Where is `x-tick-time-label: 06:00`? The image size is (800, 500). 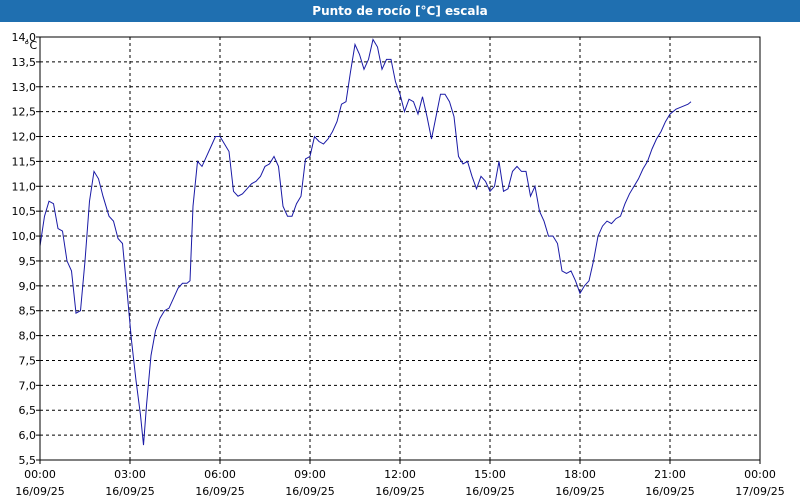 x-tick-time-label: 06:00 is located at coordinates (220, 474).